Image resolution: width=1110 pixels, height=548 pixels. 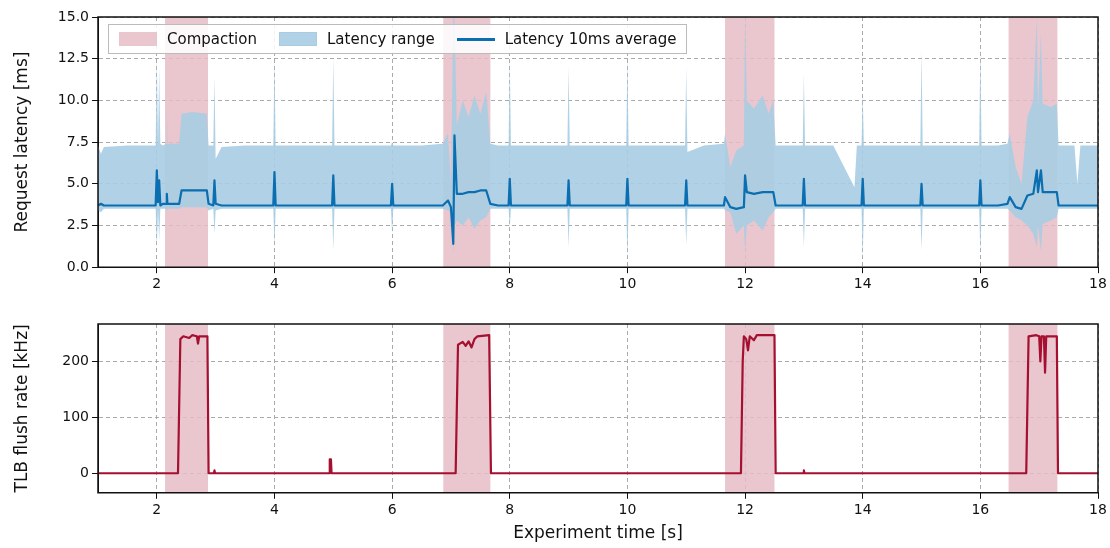 I want to click on y-tick-label: 7.5, so click(x=77, y=140).